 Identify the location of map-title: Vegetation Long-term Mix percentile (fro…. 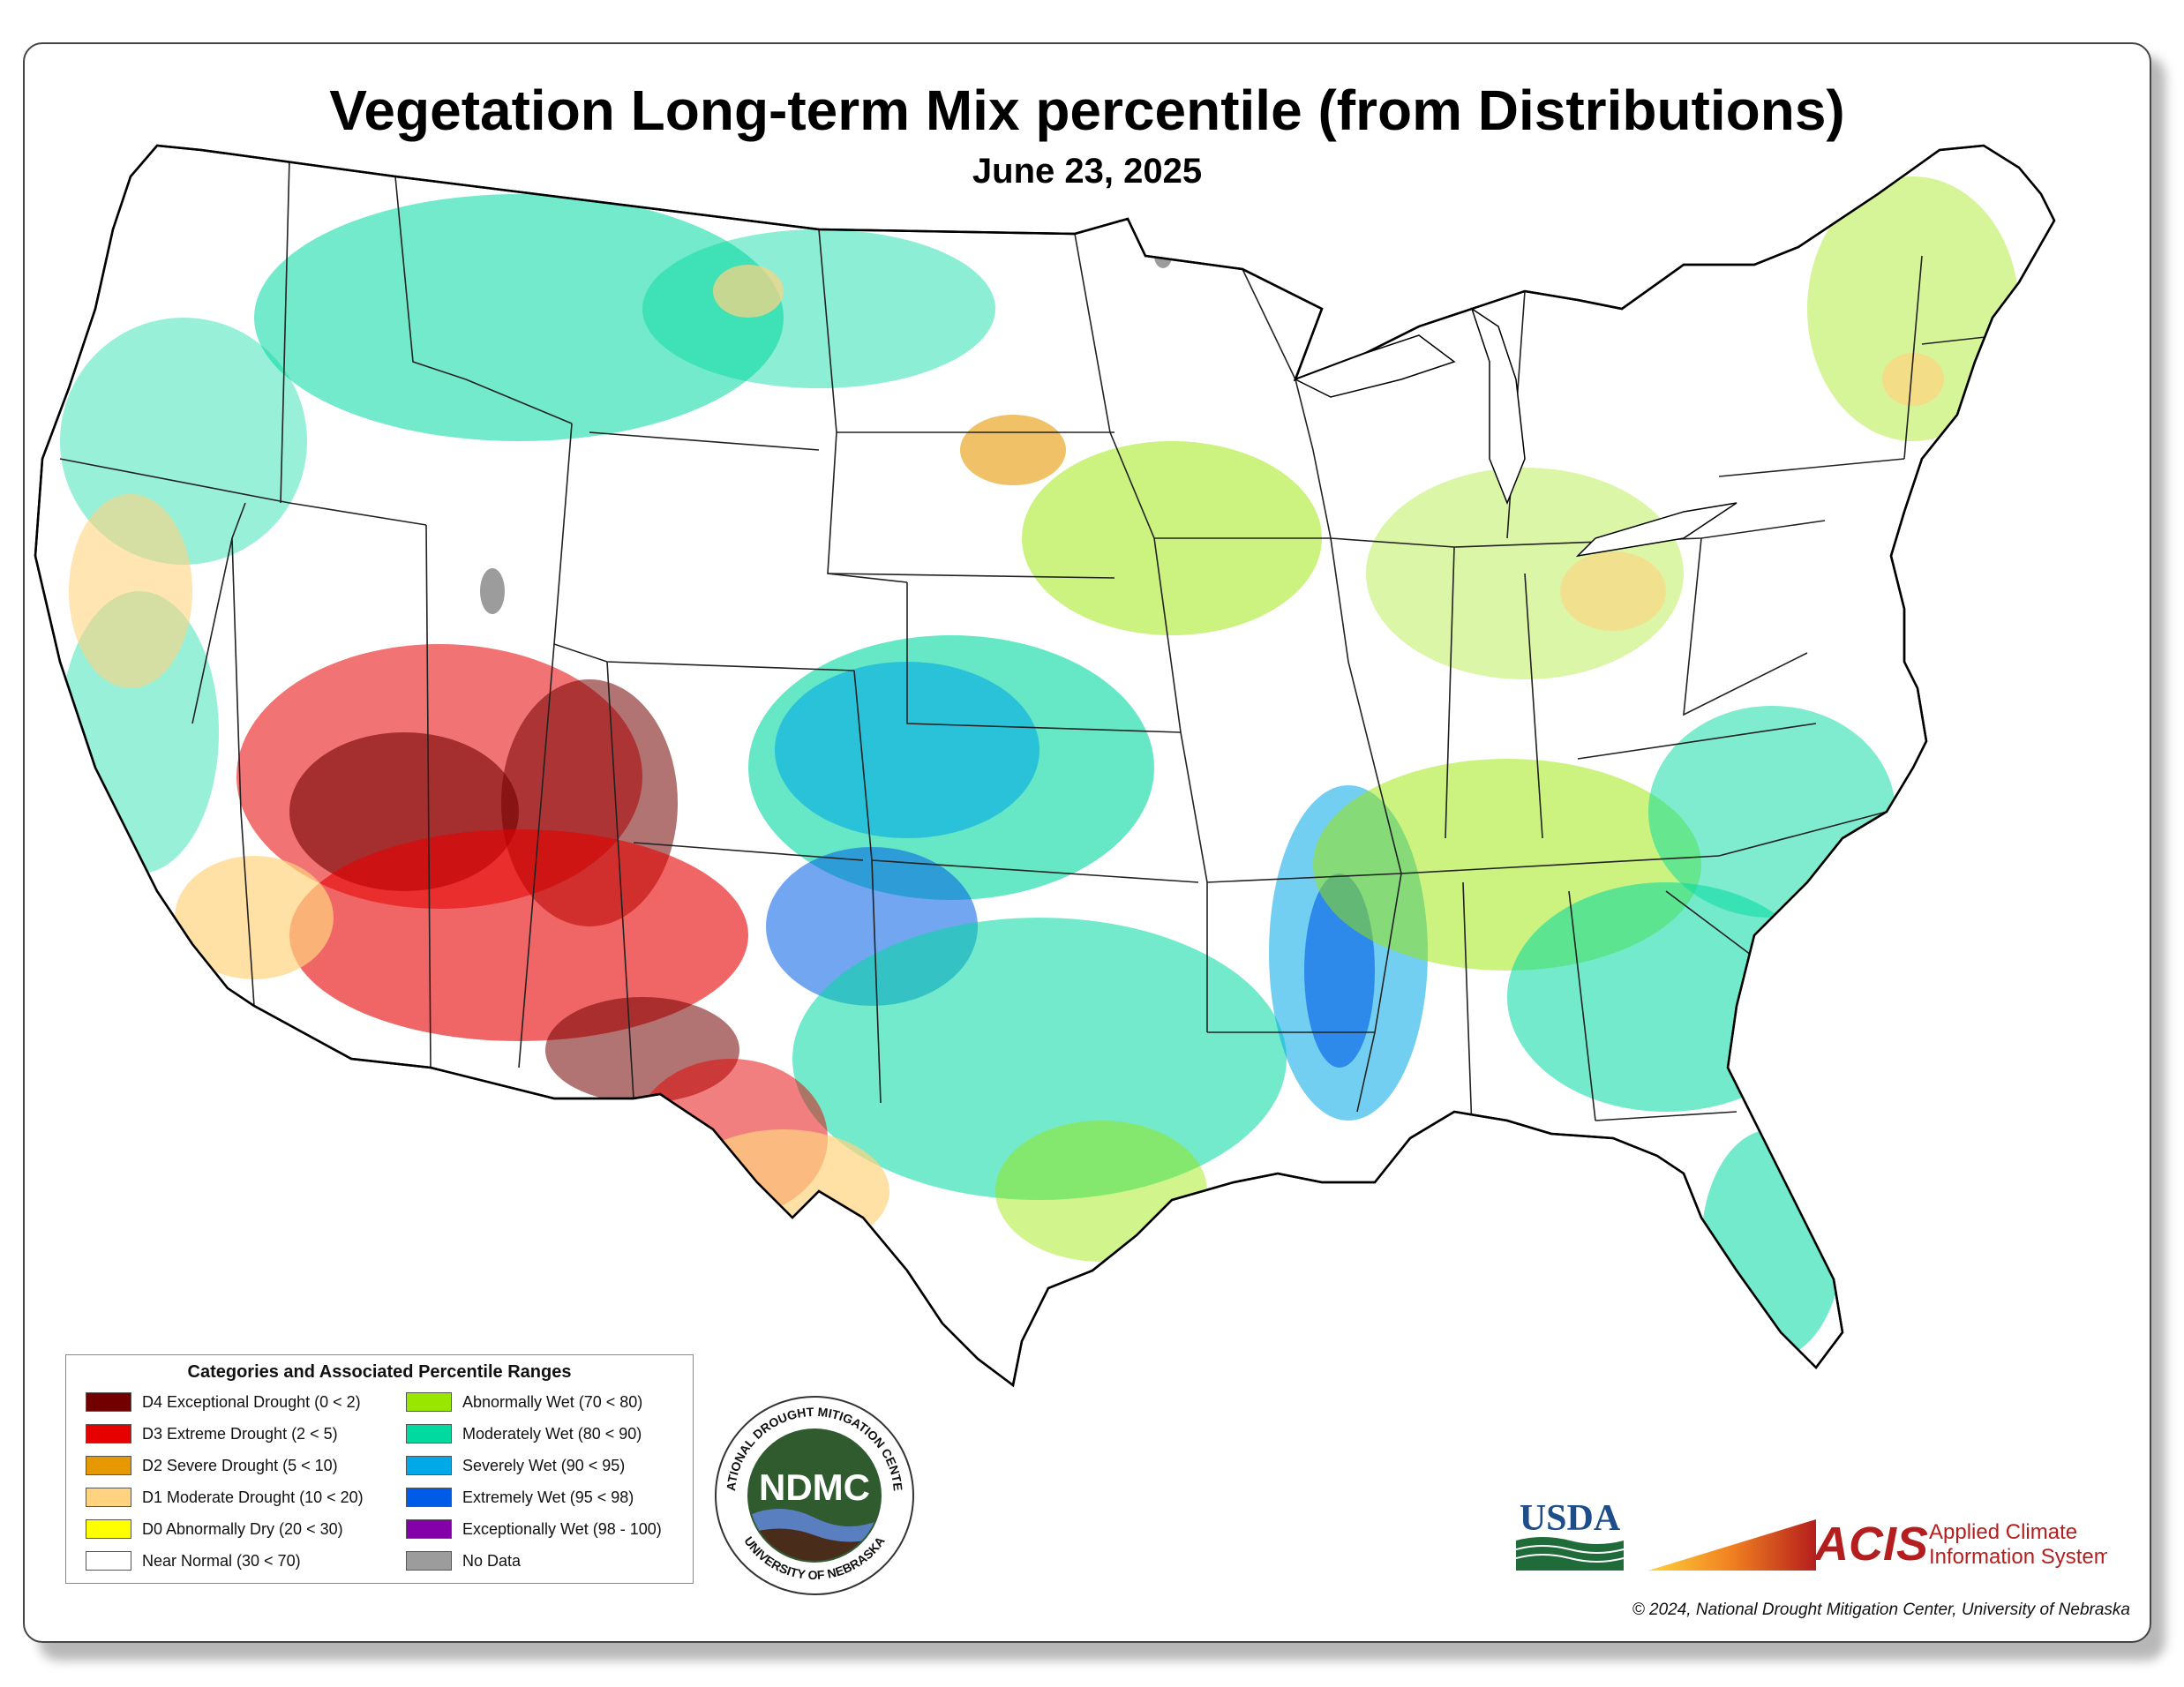
(1087, 110).